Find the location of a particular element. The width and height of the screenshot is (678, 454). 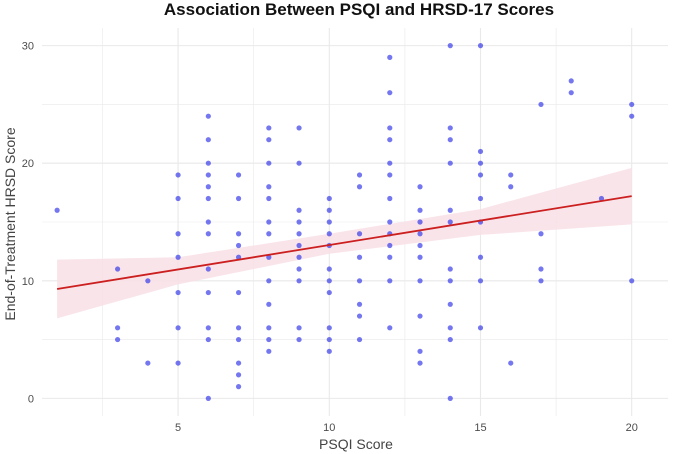

y-tick-label: 0 is located at coordinates (31, 399).